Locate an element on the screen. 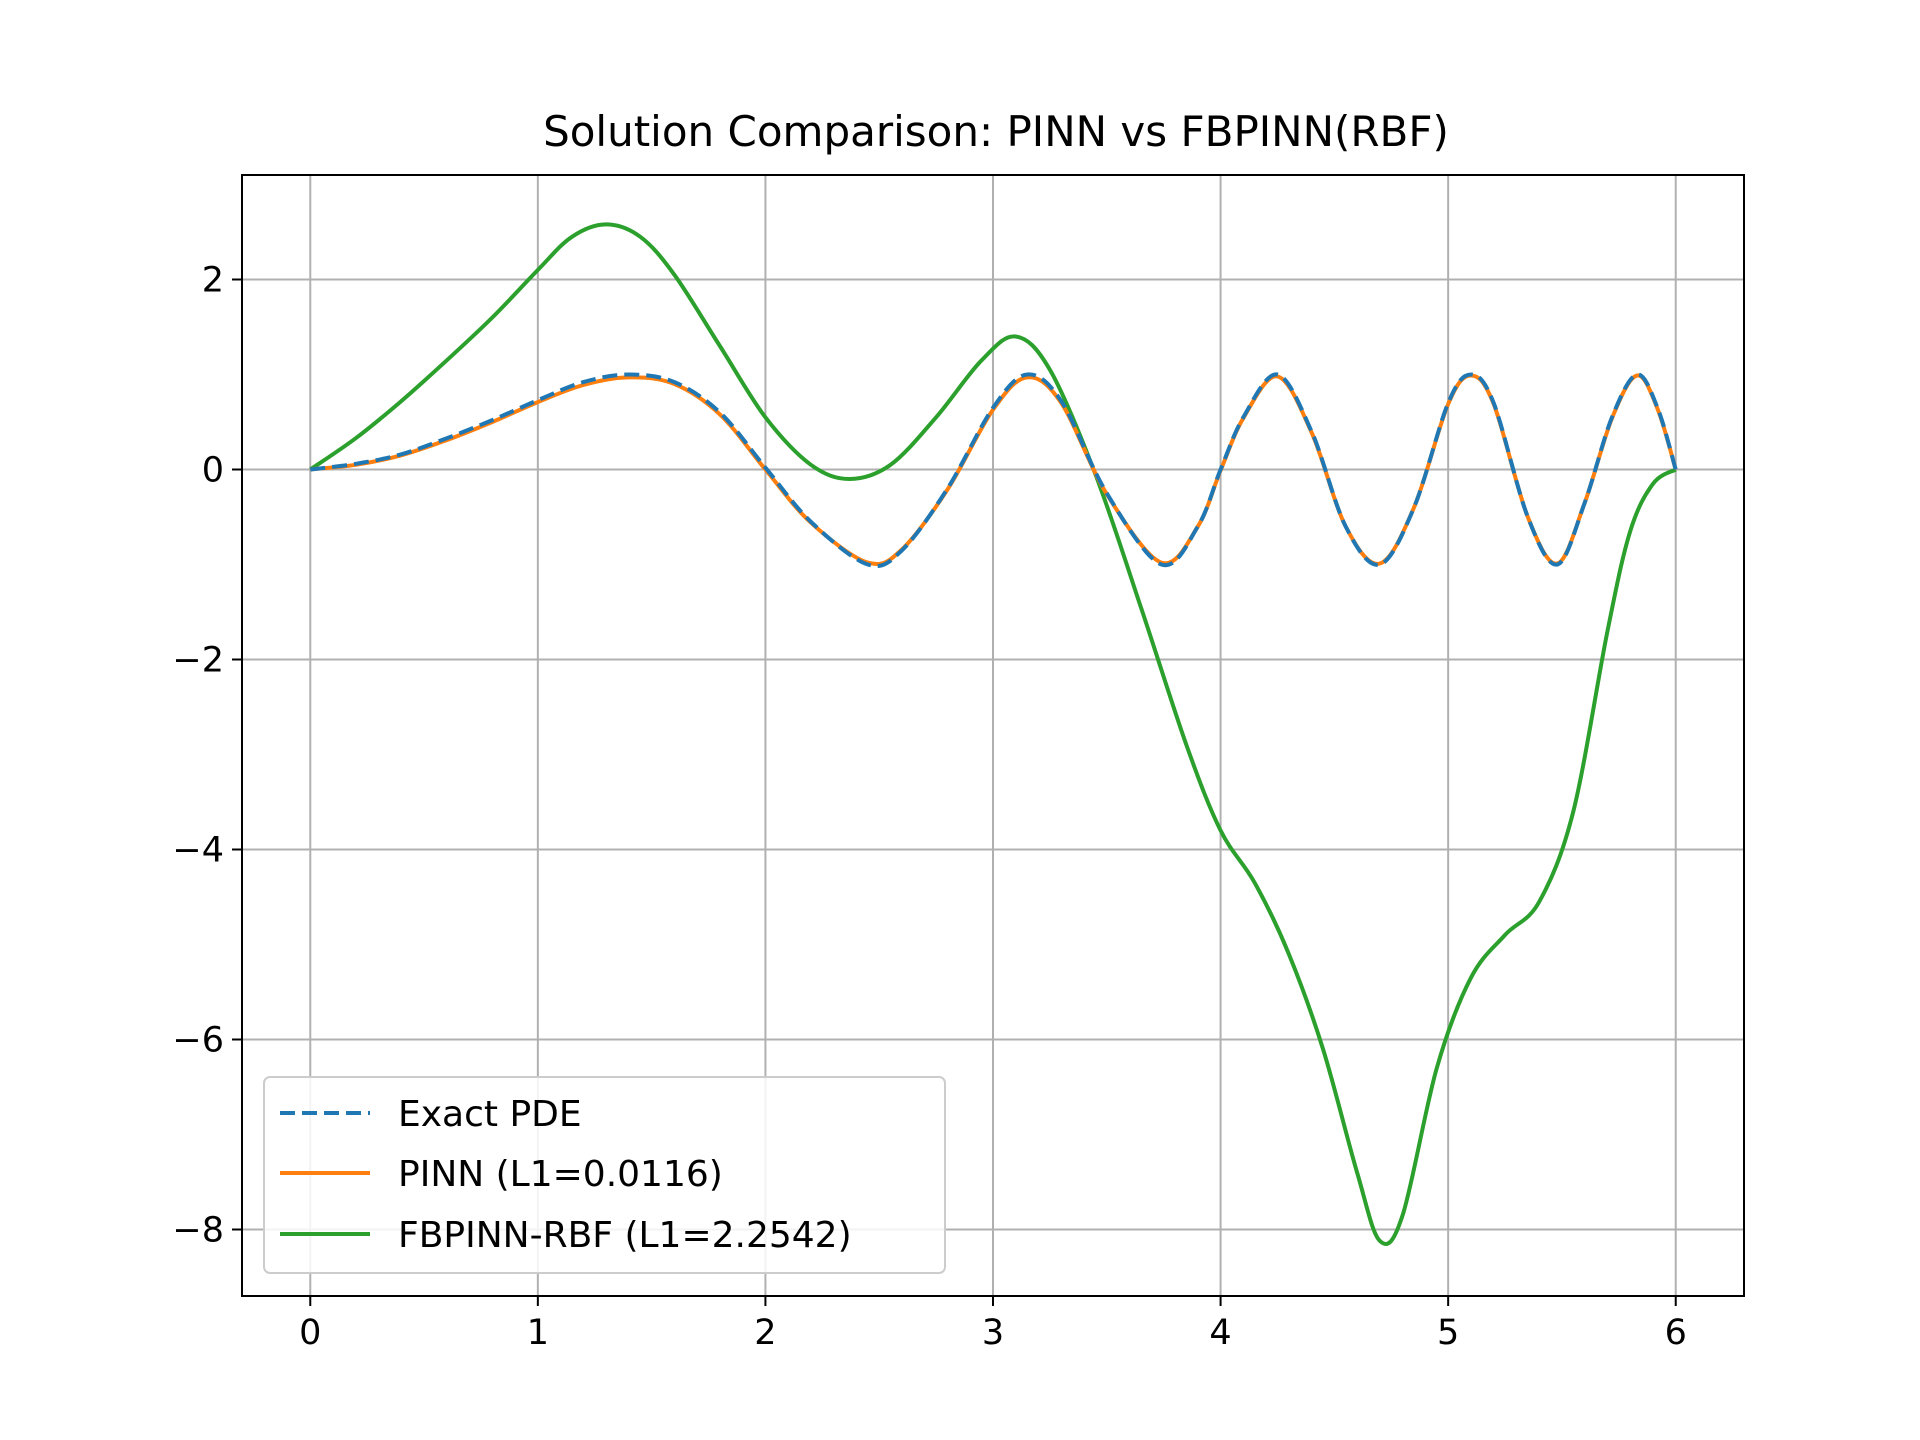 The width and height of the screenshot is (1920, 1440). y-tick-label: −8 is located at coordinates (198, 1231).